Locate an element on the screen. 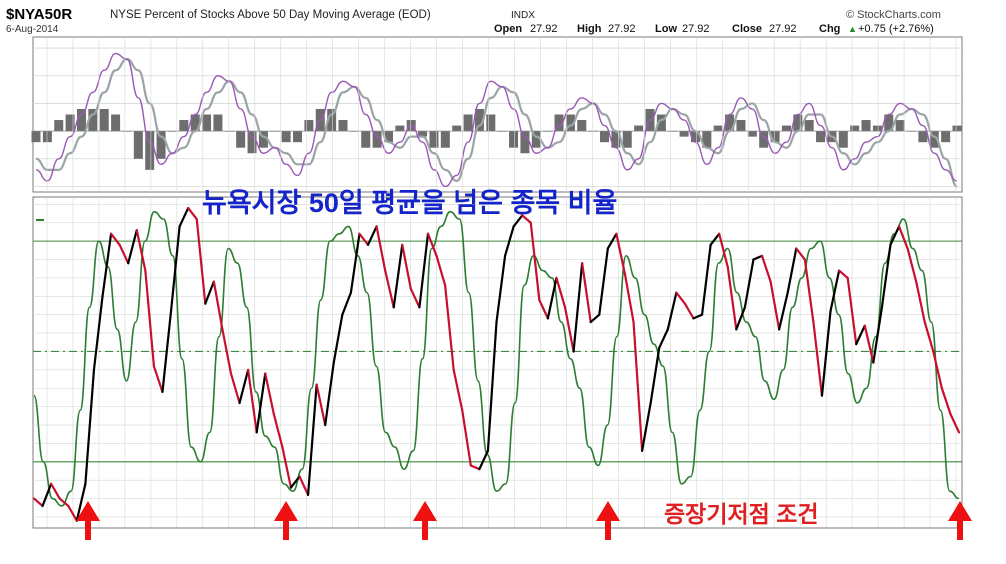 The image size is (1006, 564). chg-value: +0.75 (+2.76%) is located at coordinates (896, 29).